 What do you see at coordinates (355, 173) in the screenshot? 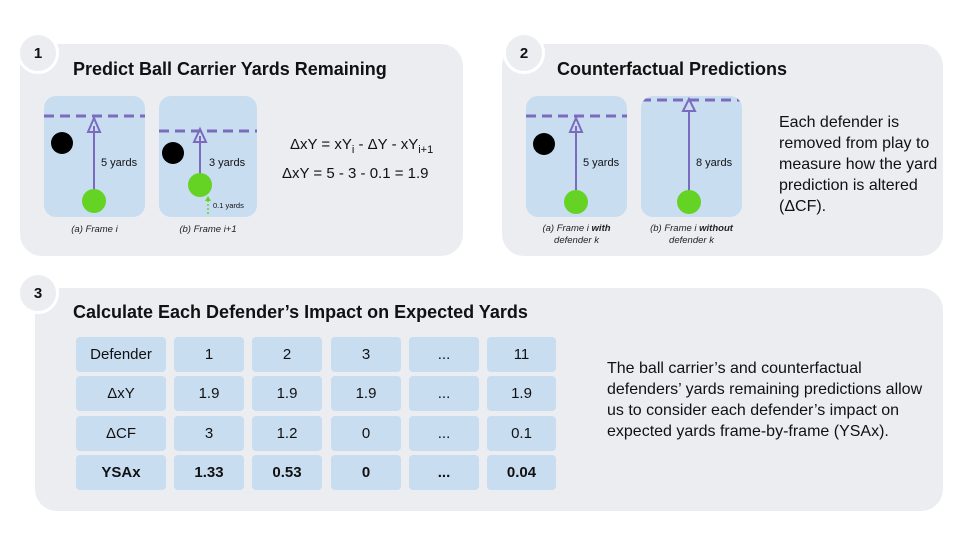
I see `delta-xy-calculation: ΔxY = 5 - 3 - 0.1 = 1.9` at bounding box center [355, 173].